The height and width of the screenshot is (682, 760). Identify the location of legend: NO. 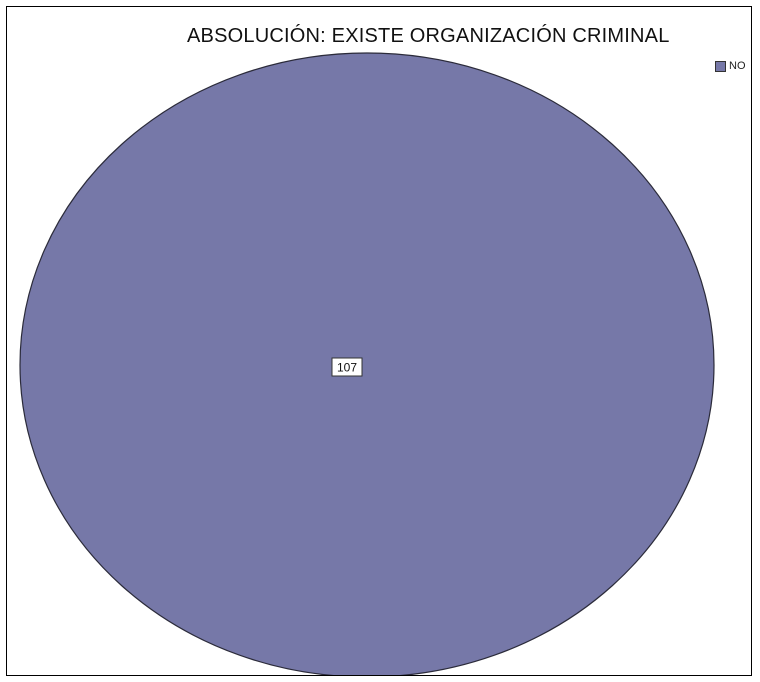
(730, 66).